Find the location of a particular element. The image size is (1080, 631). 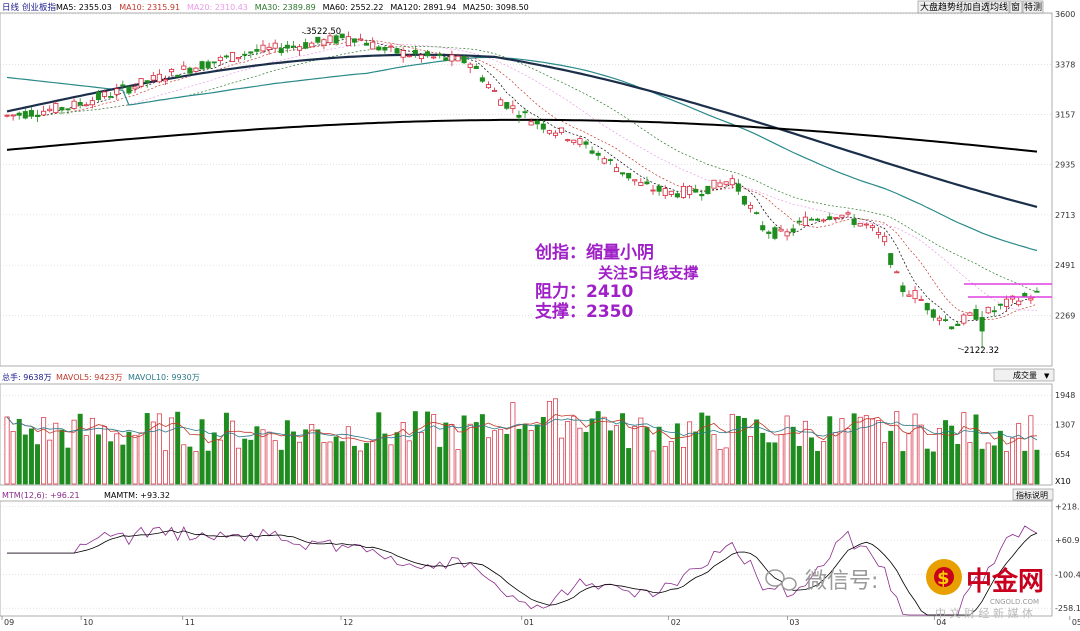

ma-legend-item: MA20: 2310.43 is located at coordinates (217, 7).